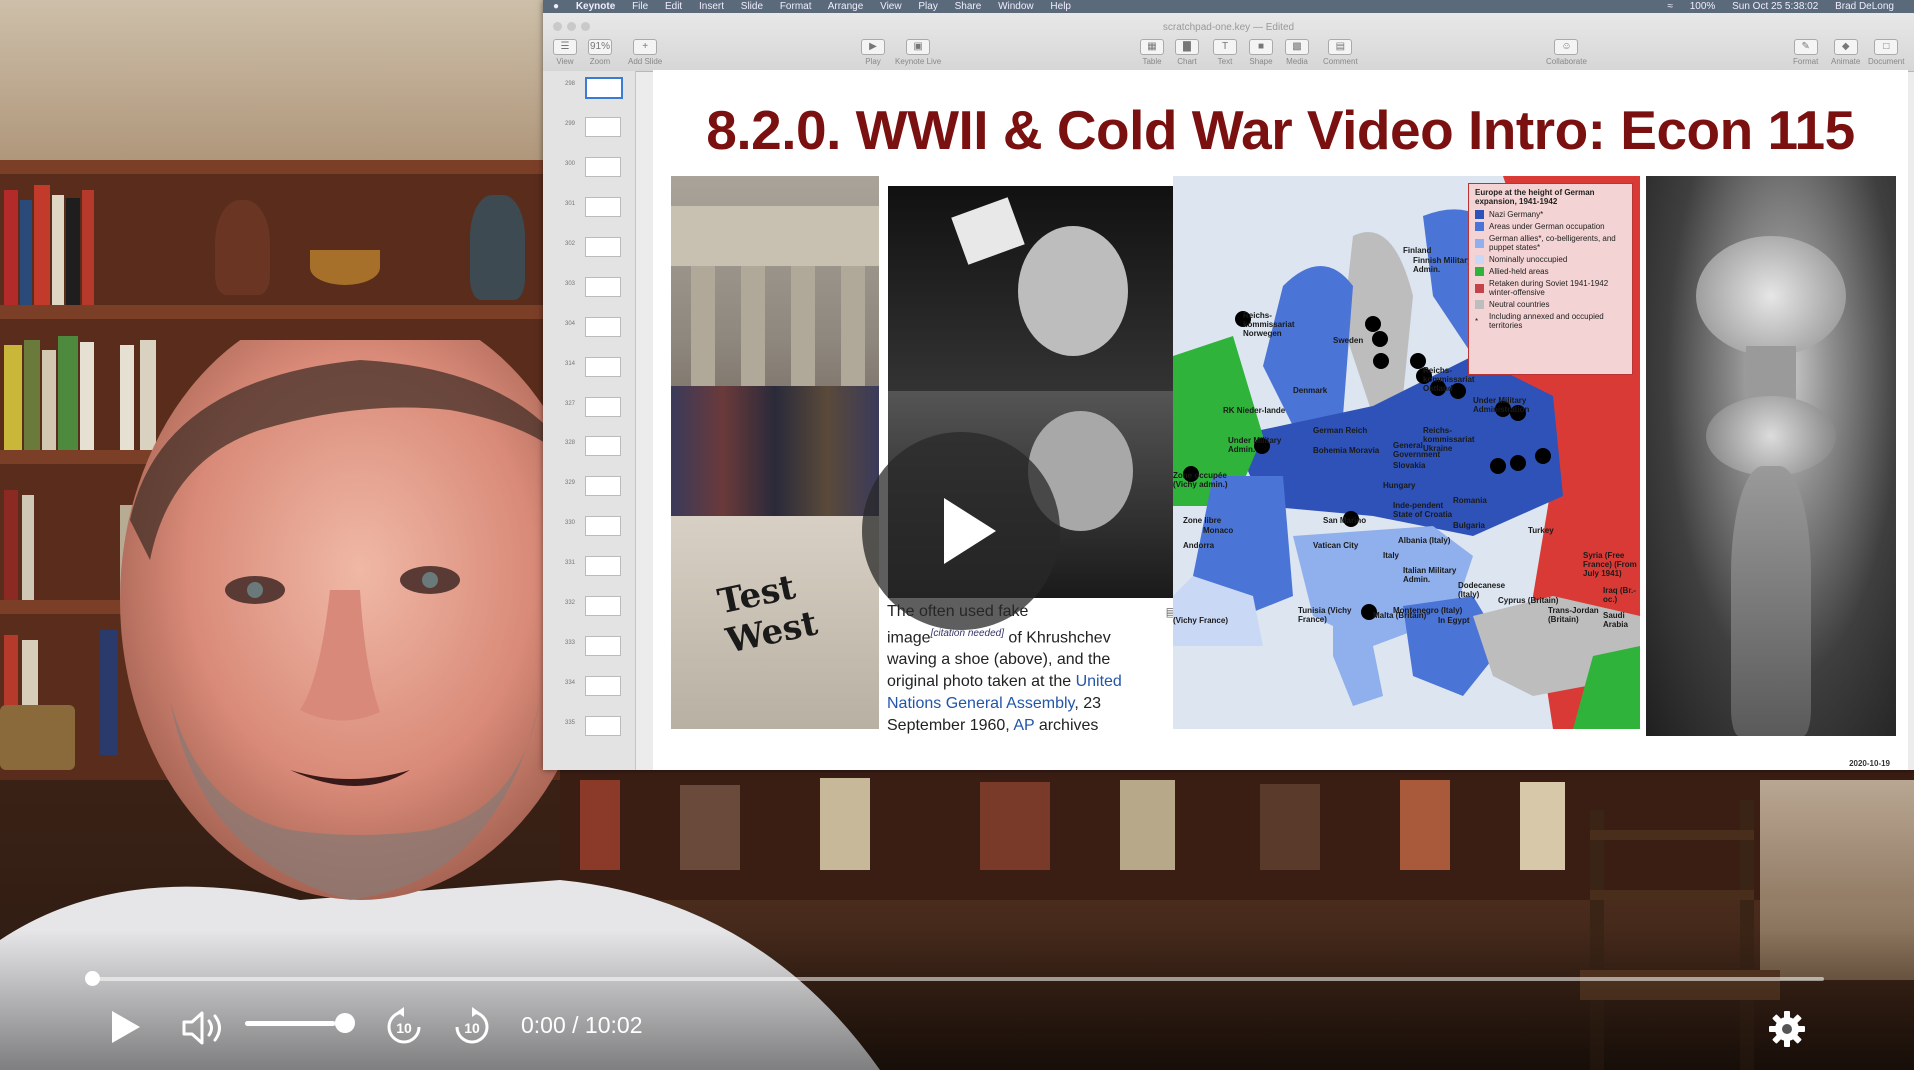  Describe the element at coordinates (404, 1027) in the screenshot. I see `skip-back-10-button: 10` at that location.